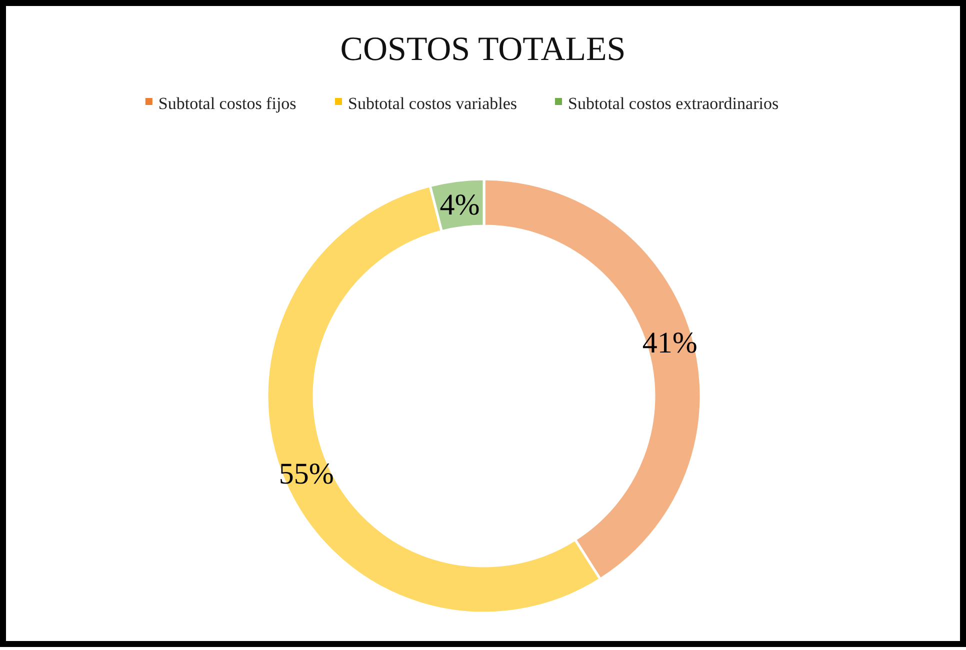  Describe the element at coordinates (227, 103) in the screenshot. I see `legend-label: Subtotal costos fijos` at that location.